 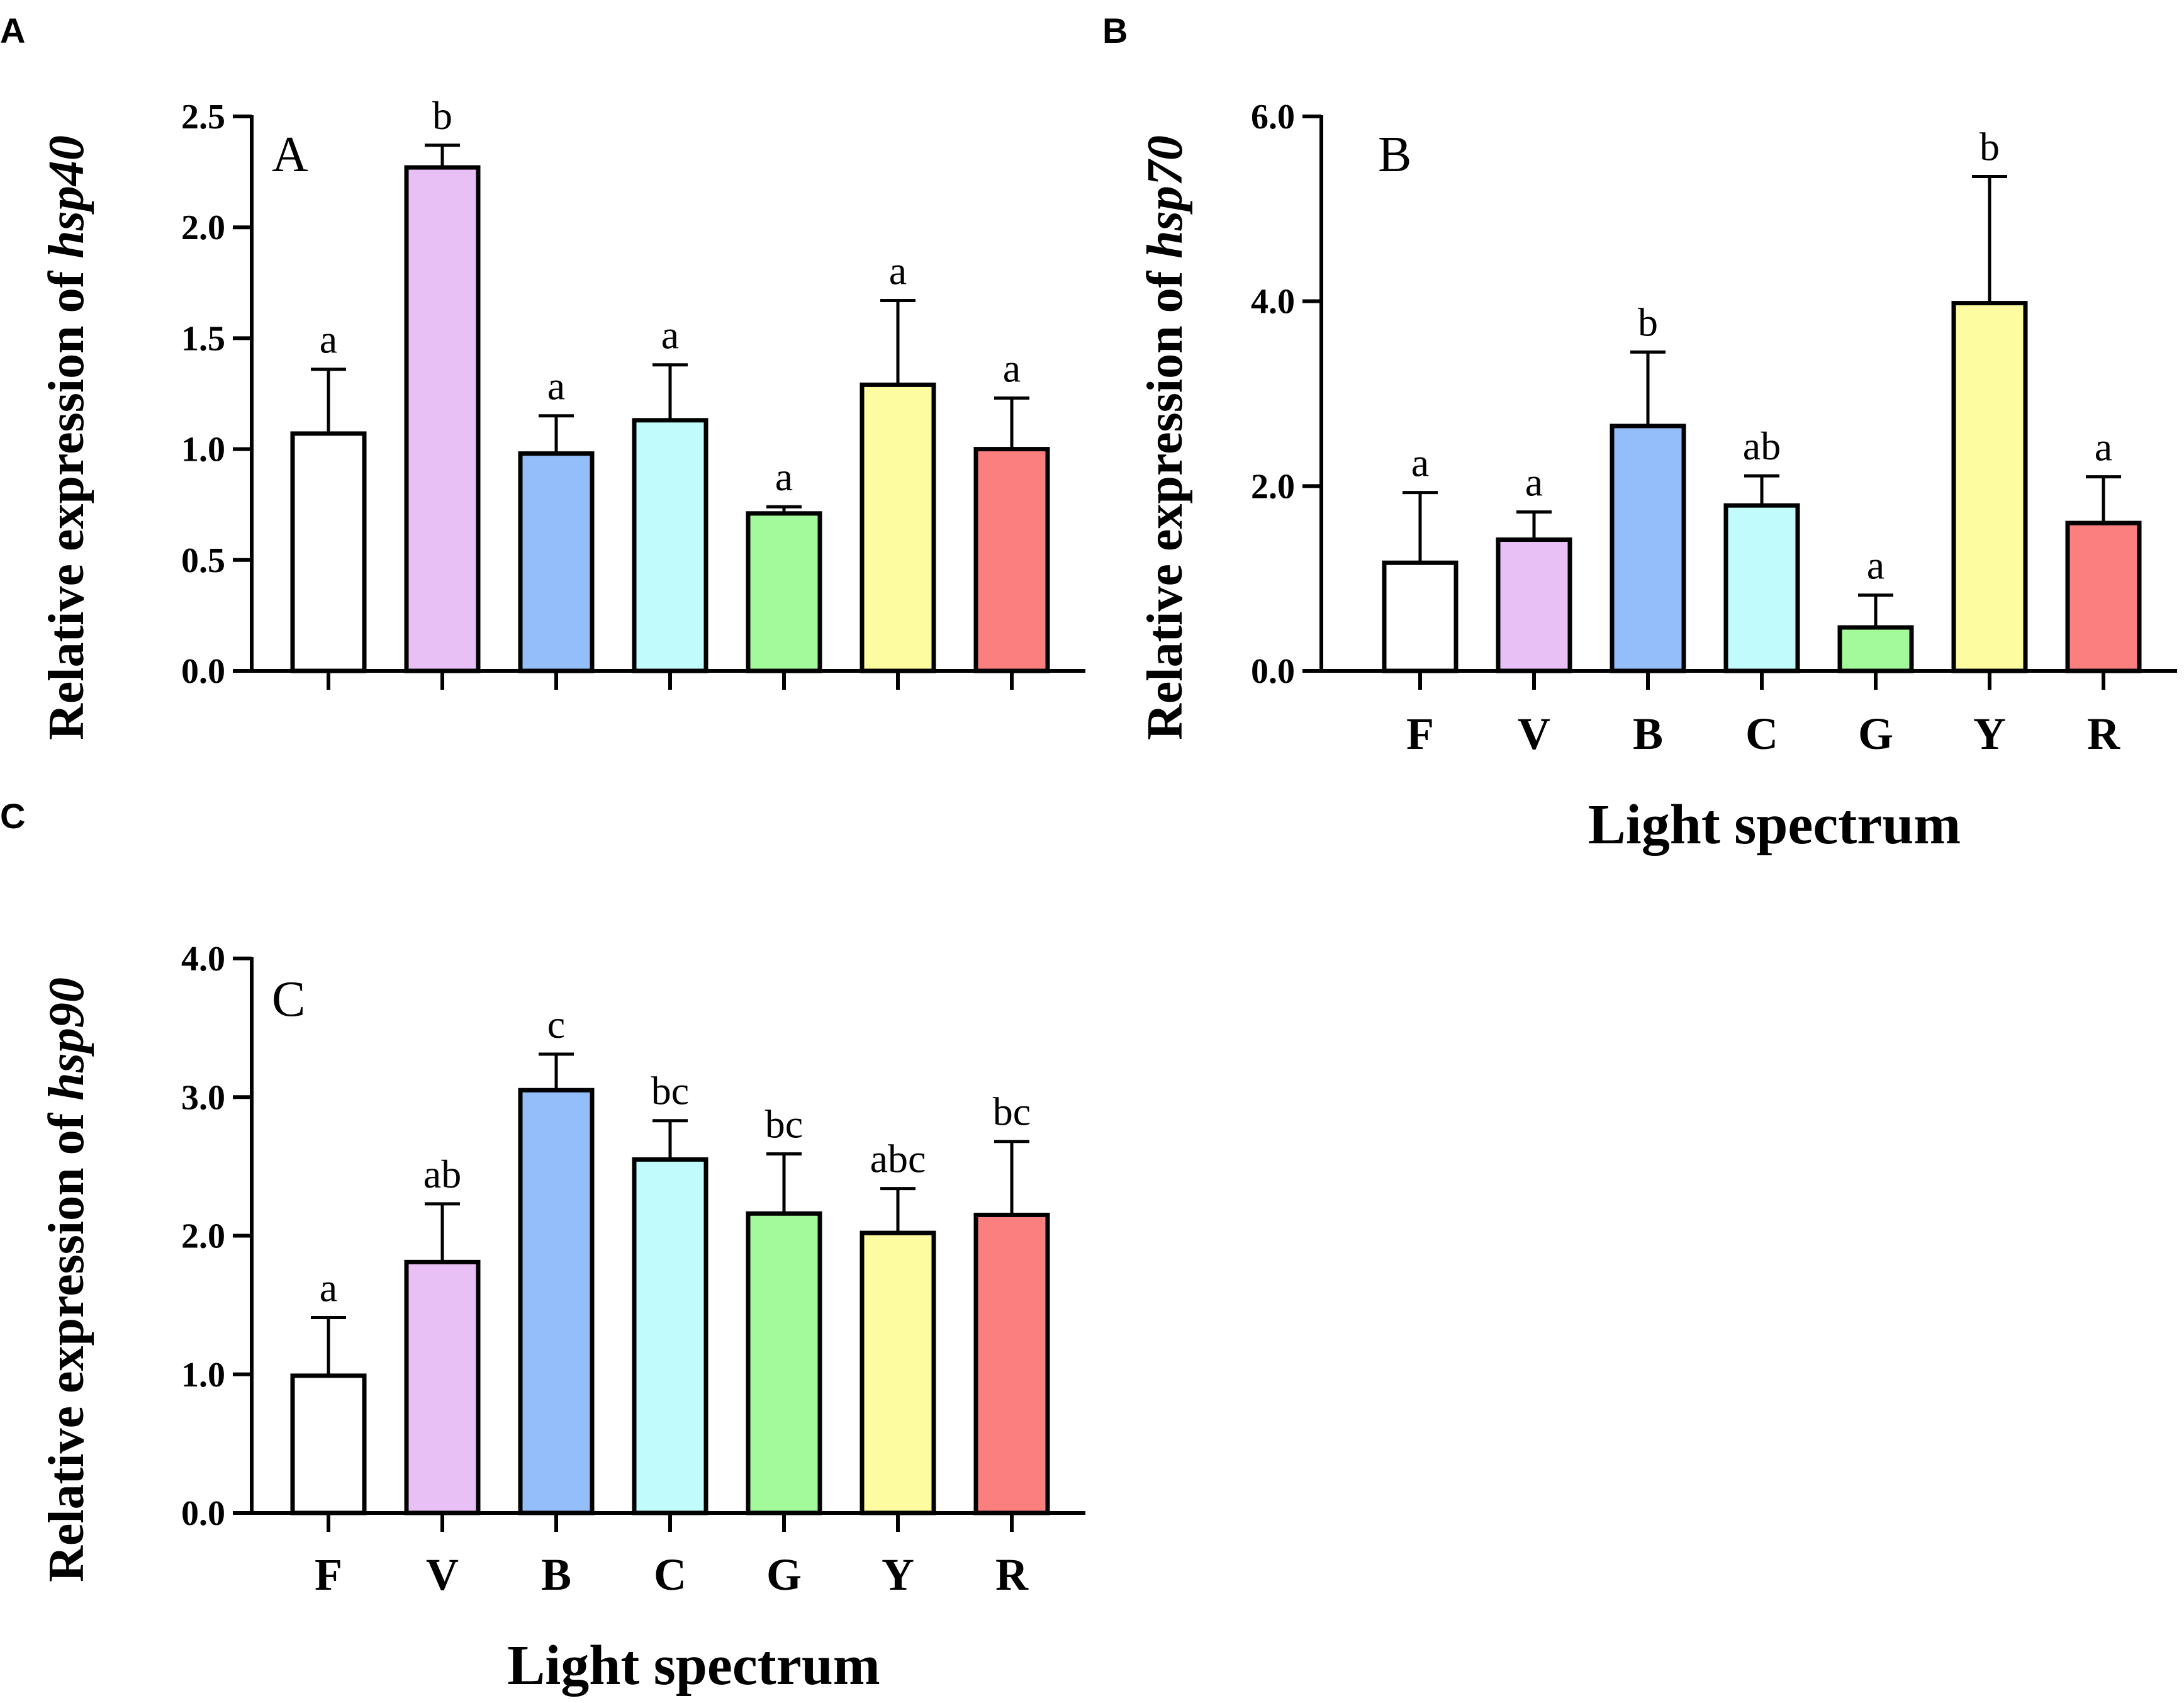 What do you see at coordinates (290, 155) in the screenshot?
I see `plot-inset-label: A` at bounding box center [290, 155].